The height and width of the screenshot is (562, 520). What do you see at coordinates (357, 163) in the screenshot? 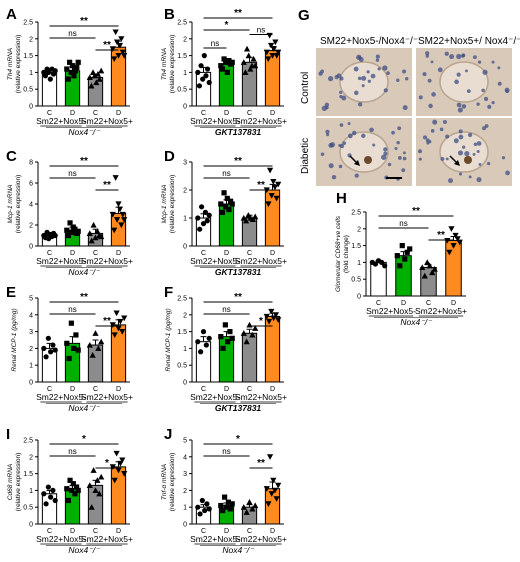
I see `arrow-icon` at bounding box center [357, 163].